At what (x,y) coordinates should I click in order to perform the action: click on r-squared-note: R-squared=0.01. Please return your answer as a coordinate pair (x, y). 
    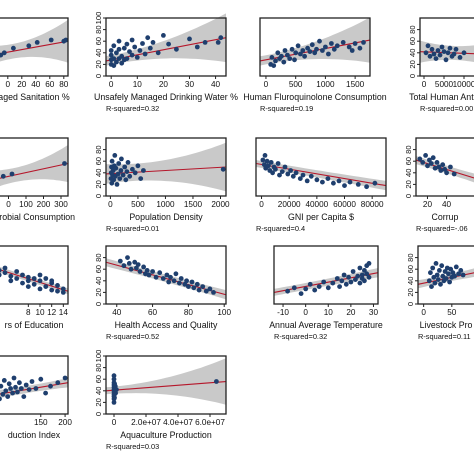
    Looking at the image, I should click on (132, 228).